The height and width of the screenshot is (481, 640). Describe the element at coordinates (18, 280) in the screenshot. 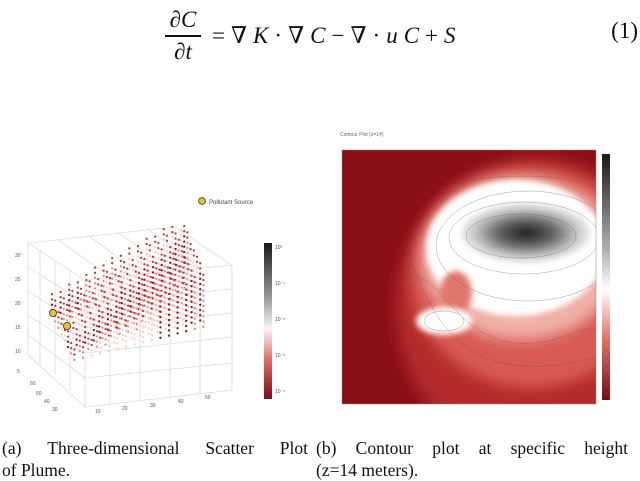

I see `svg-text: 25` at that location.